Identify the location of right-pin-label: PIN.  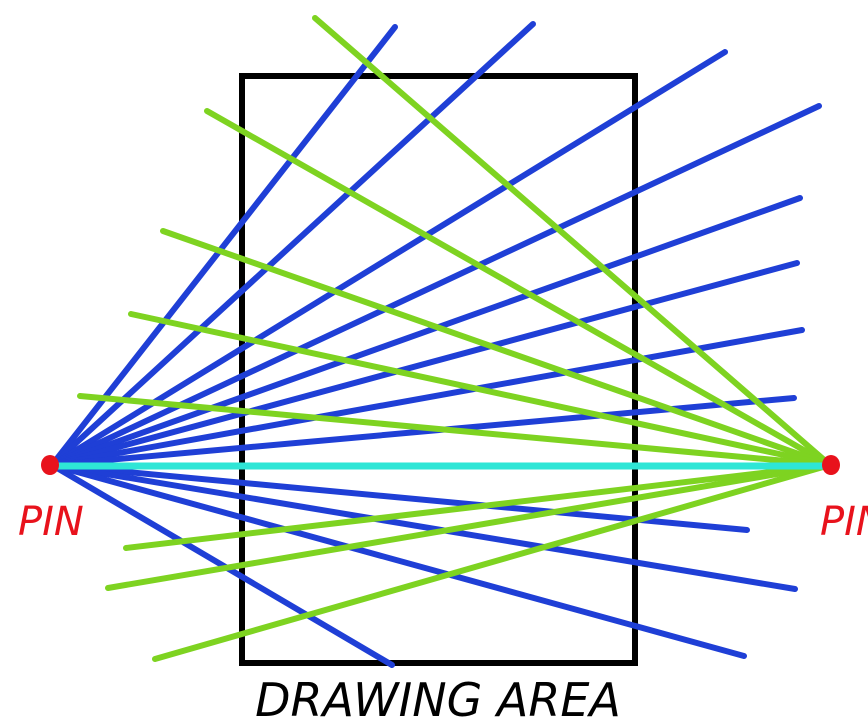
(844, 522).